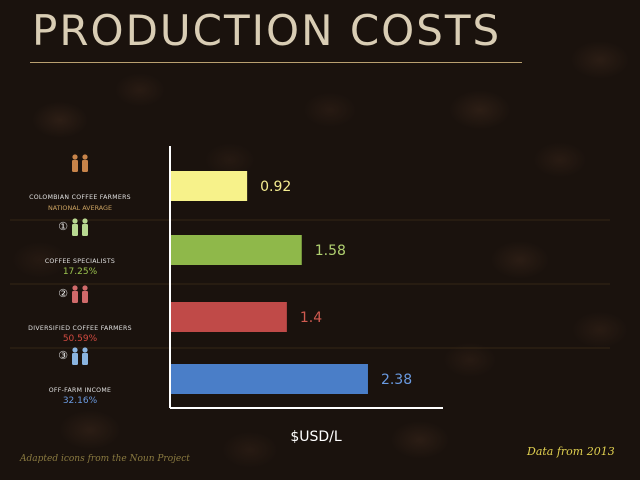 Image resolution: width=640 pixels, height=480 pixels. I want to click on category-sublabel-1: NATIONAL AVERAGE, so click(80, 208).